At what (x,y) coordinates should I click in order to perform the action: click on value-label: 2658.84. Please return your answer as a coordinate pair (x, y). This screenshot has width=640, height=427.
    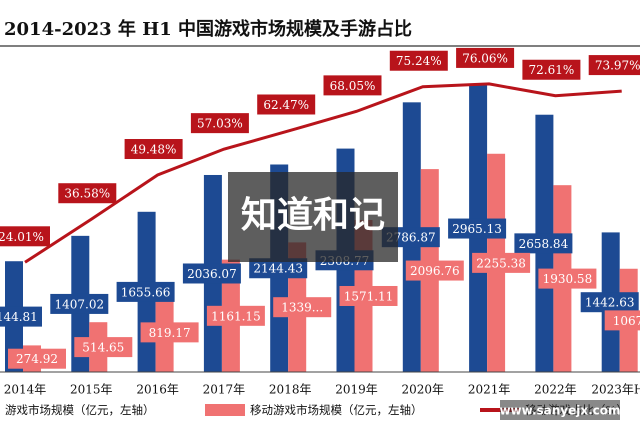
    Looking at the image, I should click on (544, 244).